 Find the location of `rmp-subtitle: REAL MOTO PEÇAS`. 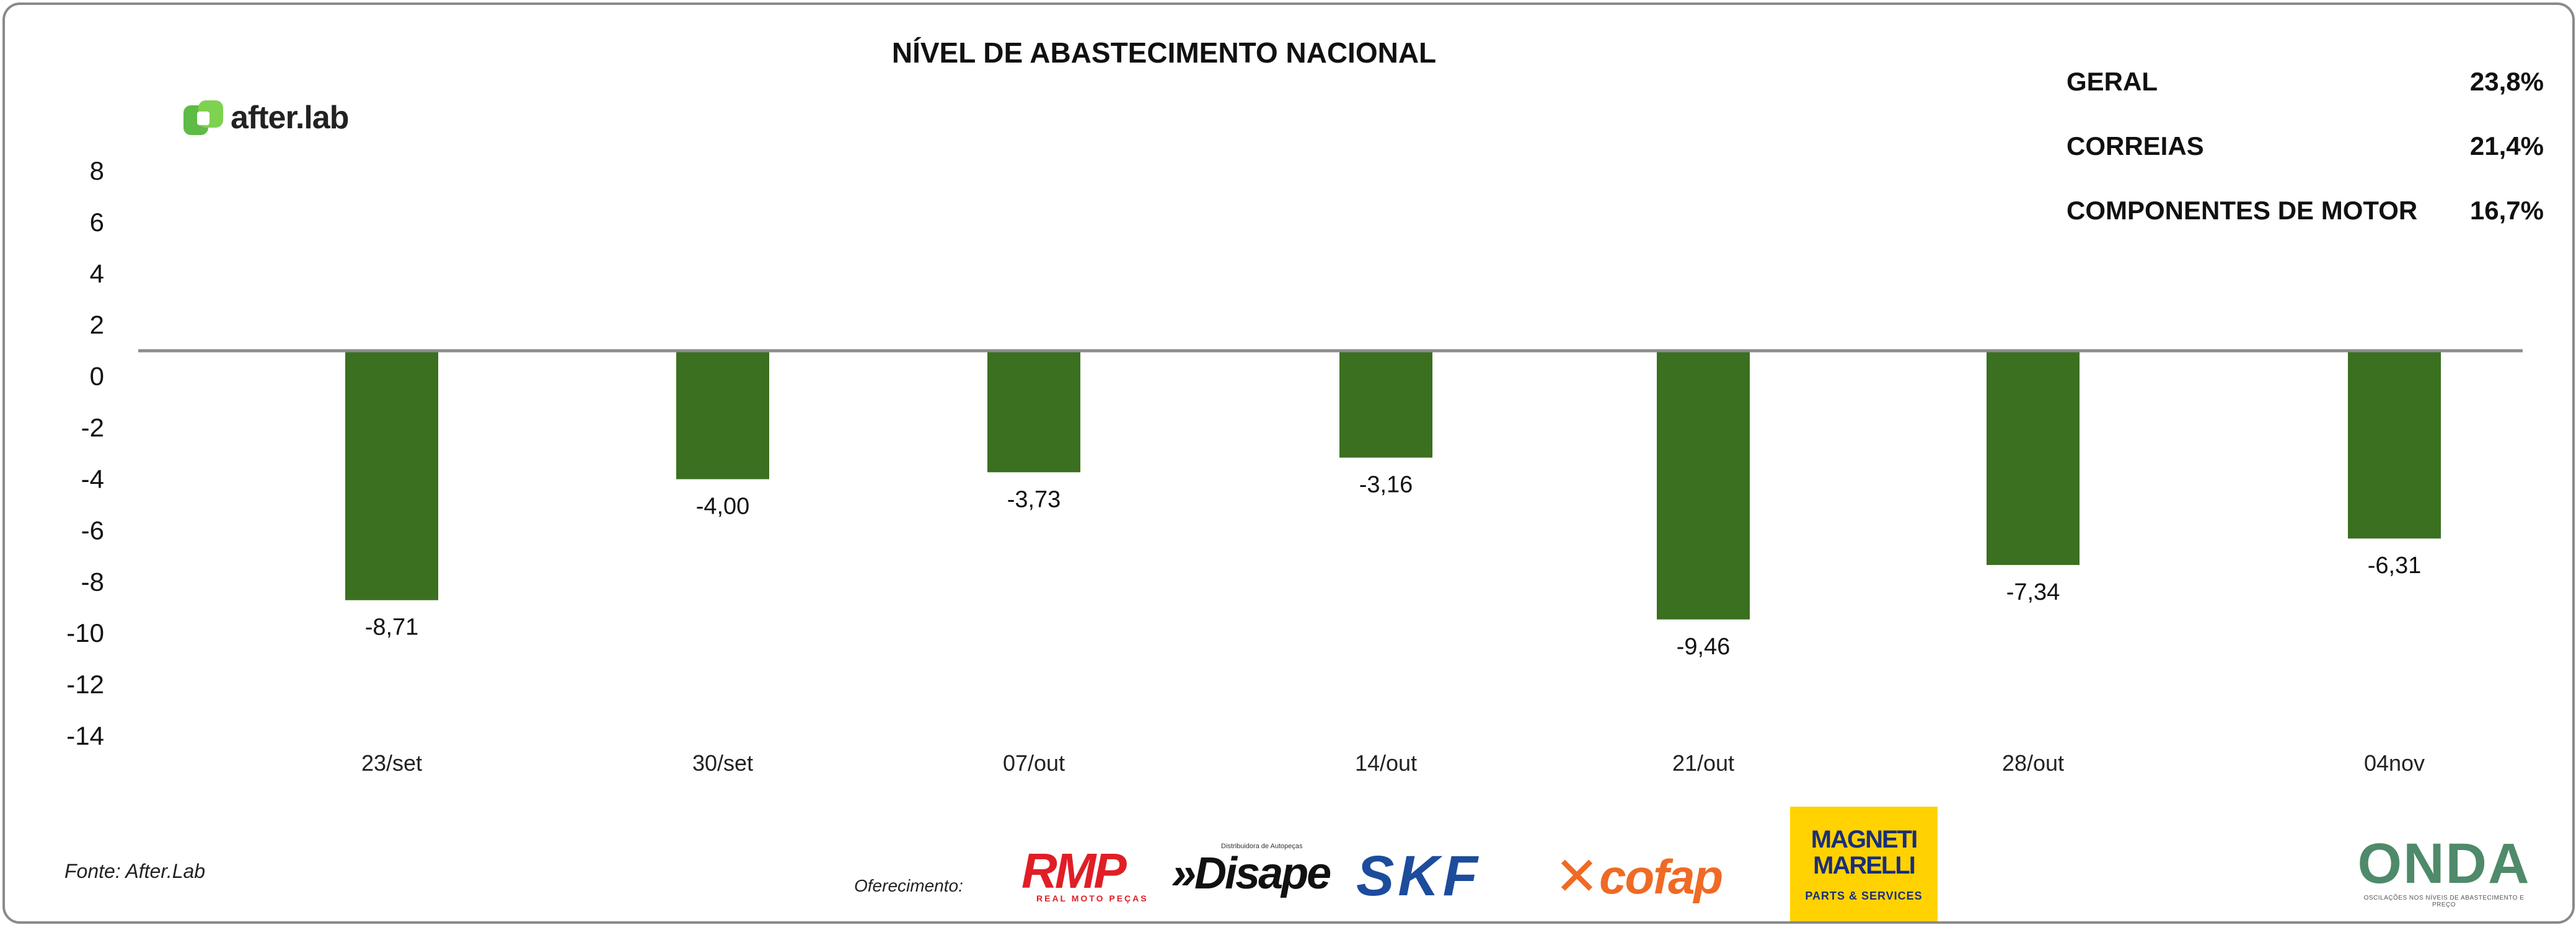

rmp-subtitle: REAL MOTO PEÇAS is located at coordinates (1092, 898).